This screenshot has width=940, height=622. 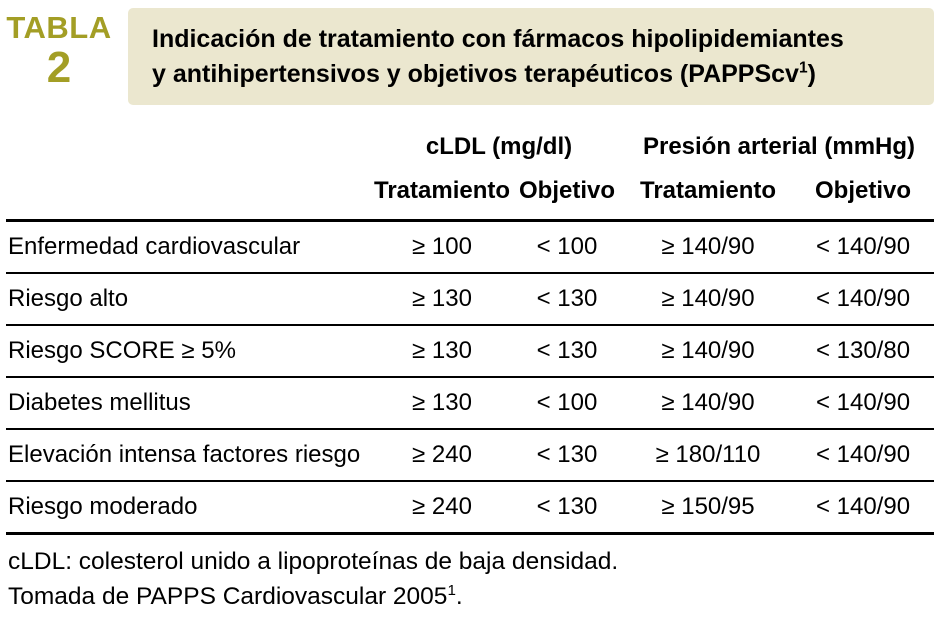 I want to click on row-label: Enfermedad cardiovascular, so click(x=190, y=247).